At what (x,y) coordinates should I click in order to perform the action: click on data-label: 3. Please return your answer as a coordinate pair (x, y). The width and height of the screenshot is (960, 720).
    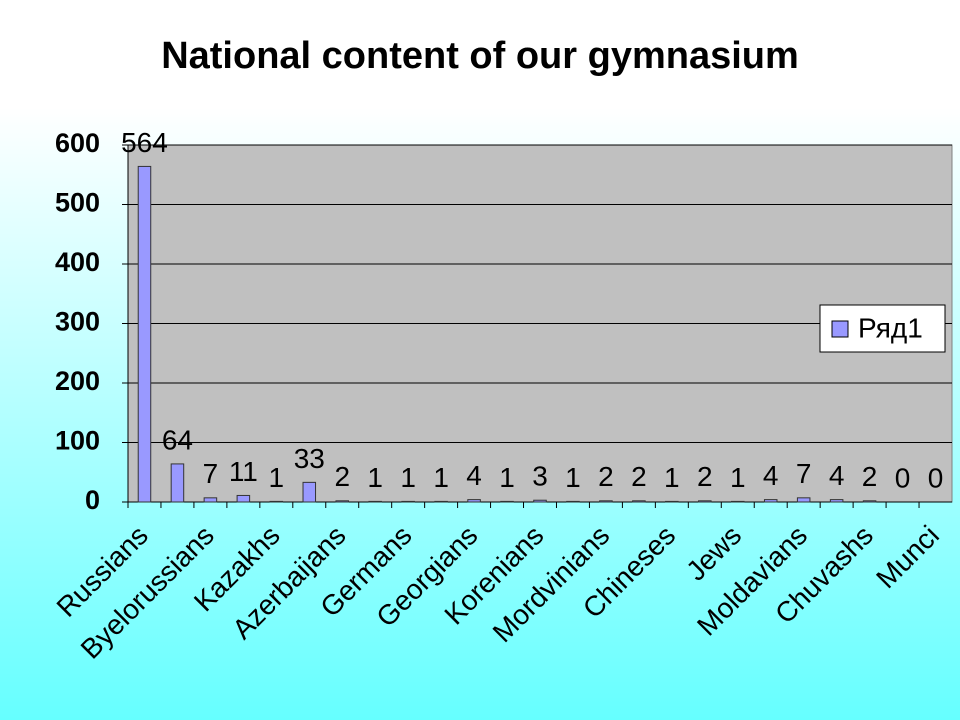
    Looking at the image, I should click on (540, 476).